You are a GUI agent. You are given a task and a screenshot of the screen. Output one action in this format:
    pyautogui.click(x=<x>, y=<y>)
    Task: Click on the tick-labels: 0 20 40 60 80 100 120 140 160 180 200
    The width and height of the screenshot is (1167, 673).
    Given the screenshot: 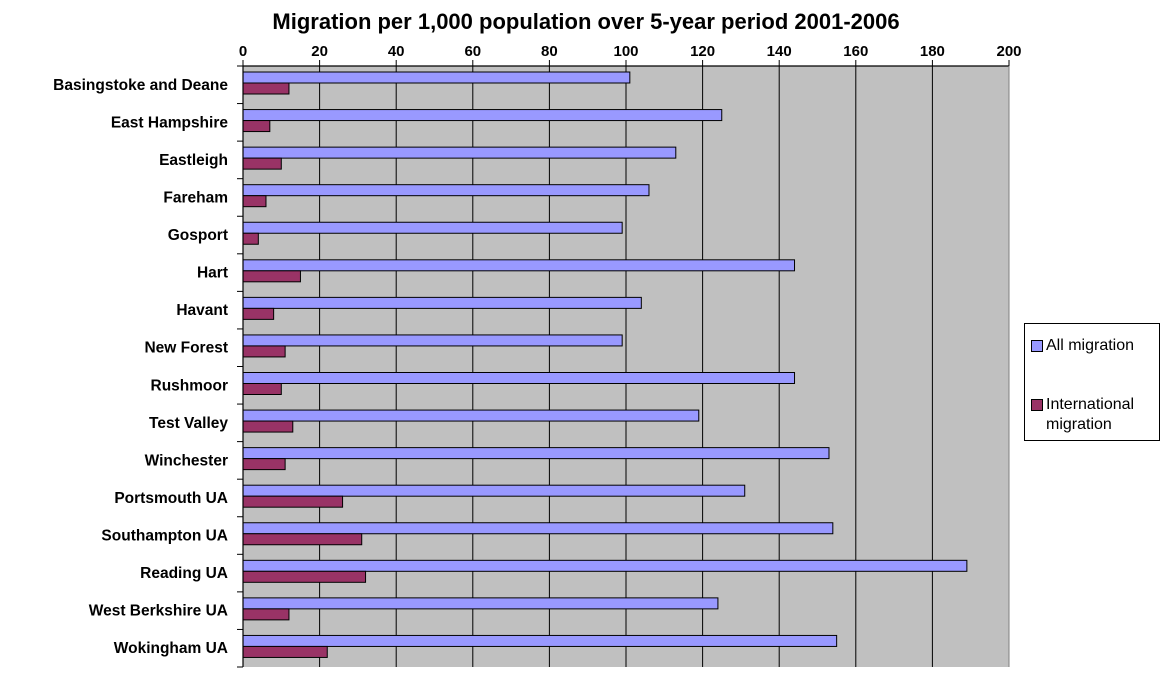 What is the action you would take?
    pyautogui.click(x=630, y=51)
    